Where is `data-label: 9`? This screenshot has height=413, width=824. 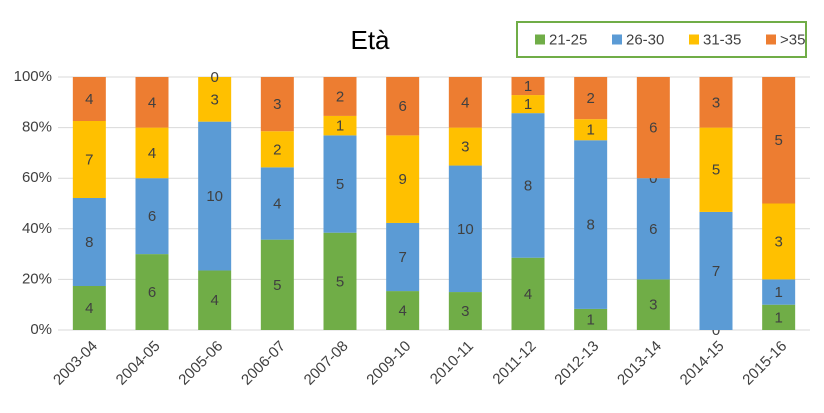 data-label: 9 is located at coordinates (402, 179).